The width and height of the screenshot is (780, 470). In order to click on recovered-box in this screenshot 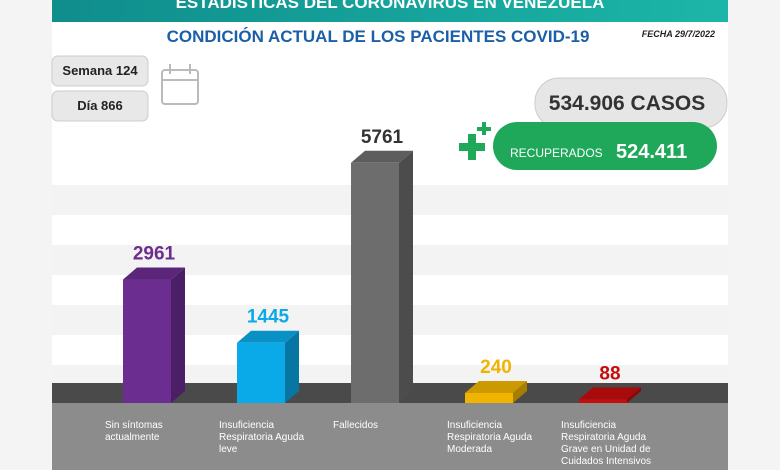, I will do `click(605, 146)`.